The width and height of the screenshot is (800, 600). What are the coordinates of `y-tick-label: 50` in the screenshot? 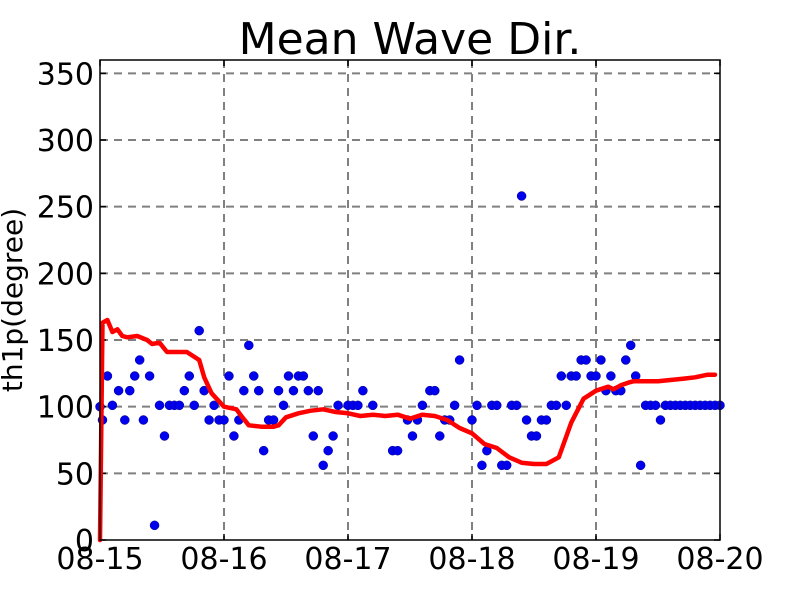 It's located at (75, 474).